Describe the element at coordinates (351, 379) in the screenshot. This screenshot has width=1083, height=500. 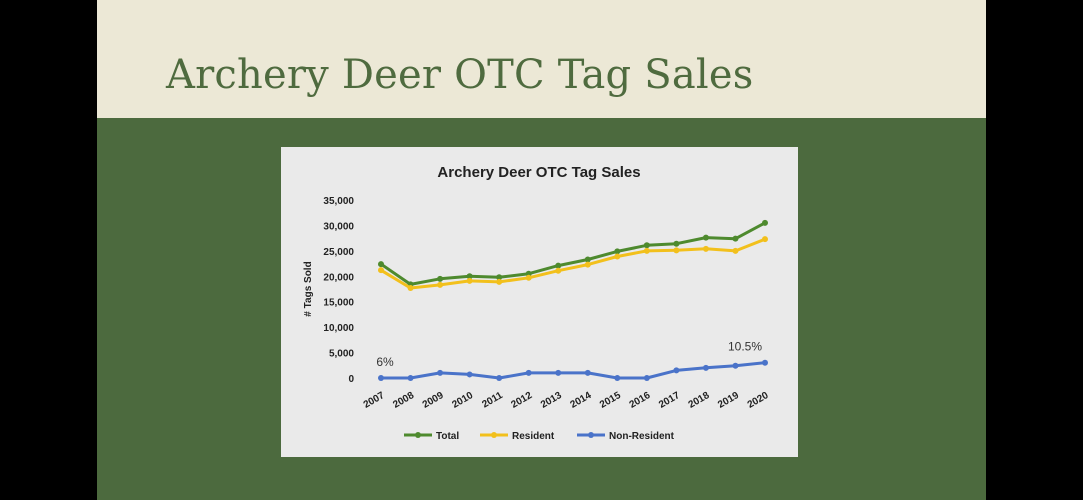
I see `y-tick-label: 0` at that location.